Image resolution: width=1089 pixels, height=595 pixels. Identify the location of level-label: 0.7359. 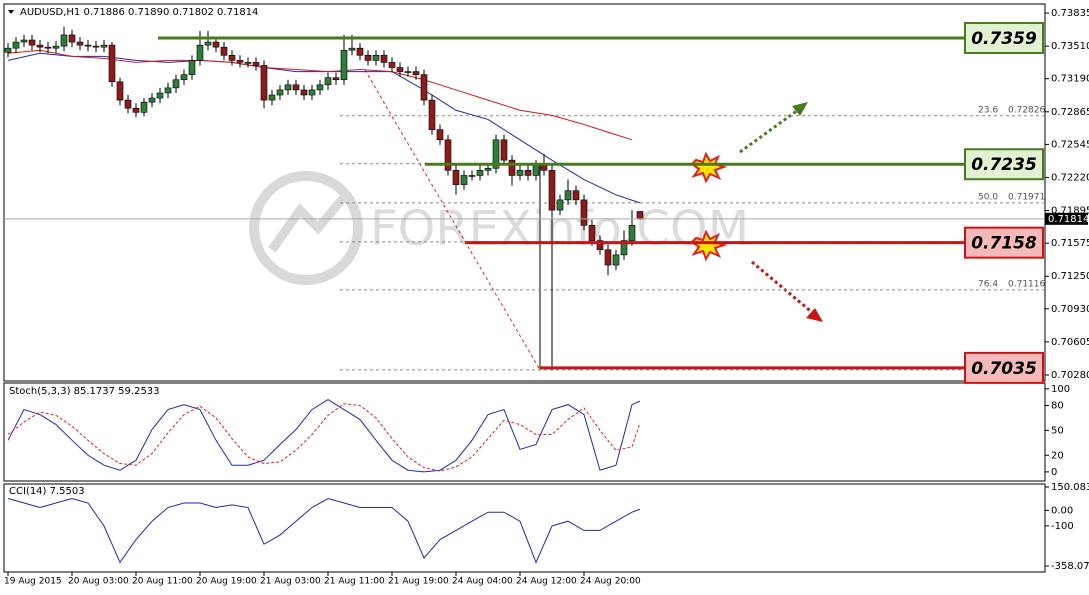
(1004, 39).